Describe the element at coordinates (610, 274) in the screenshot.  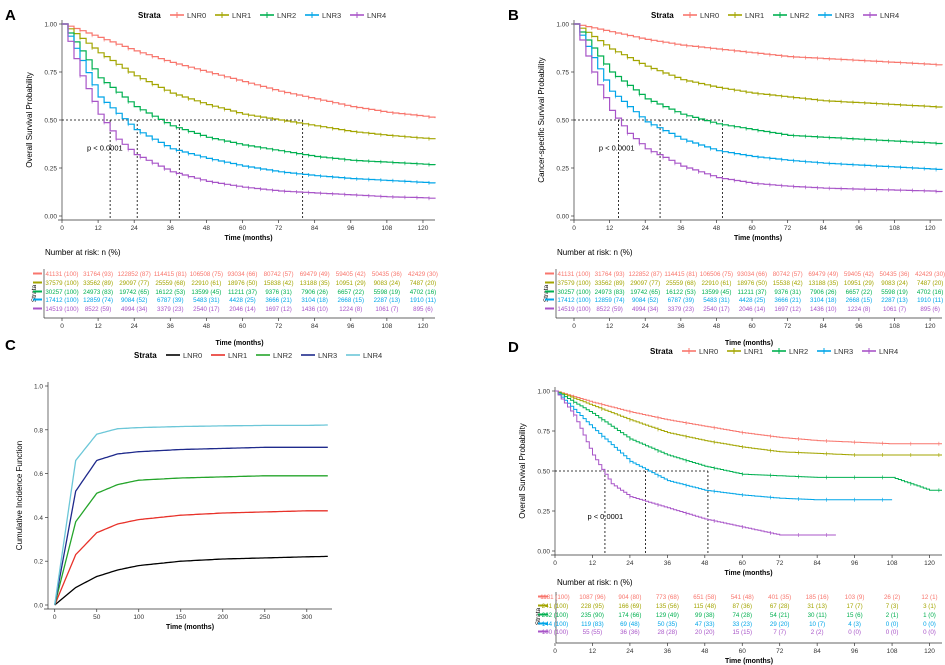
I see `risk-cell: 31764 (93)` at that location.